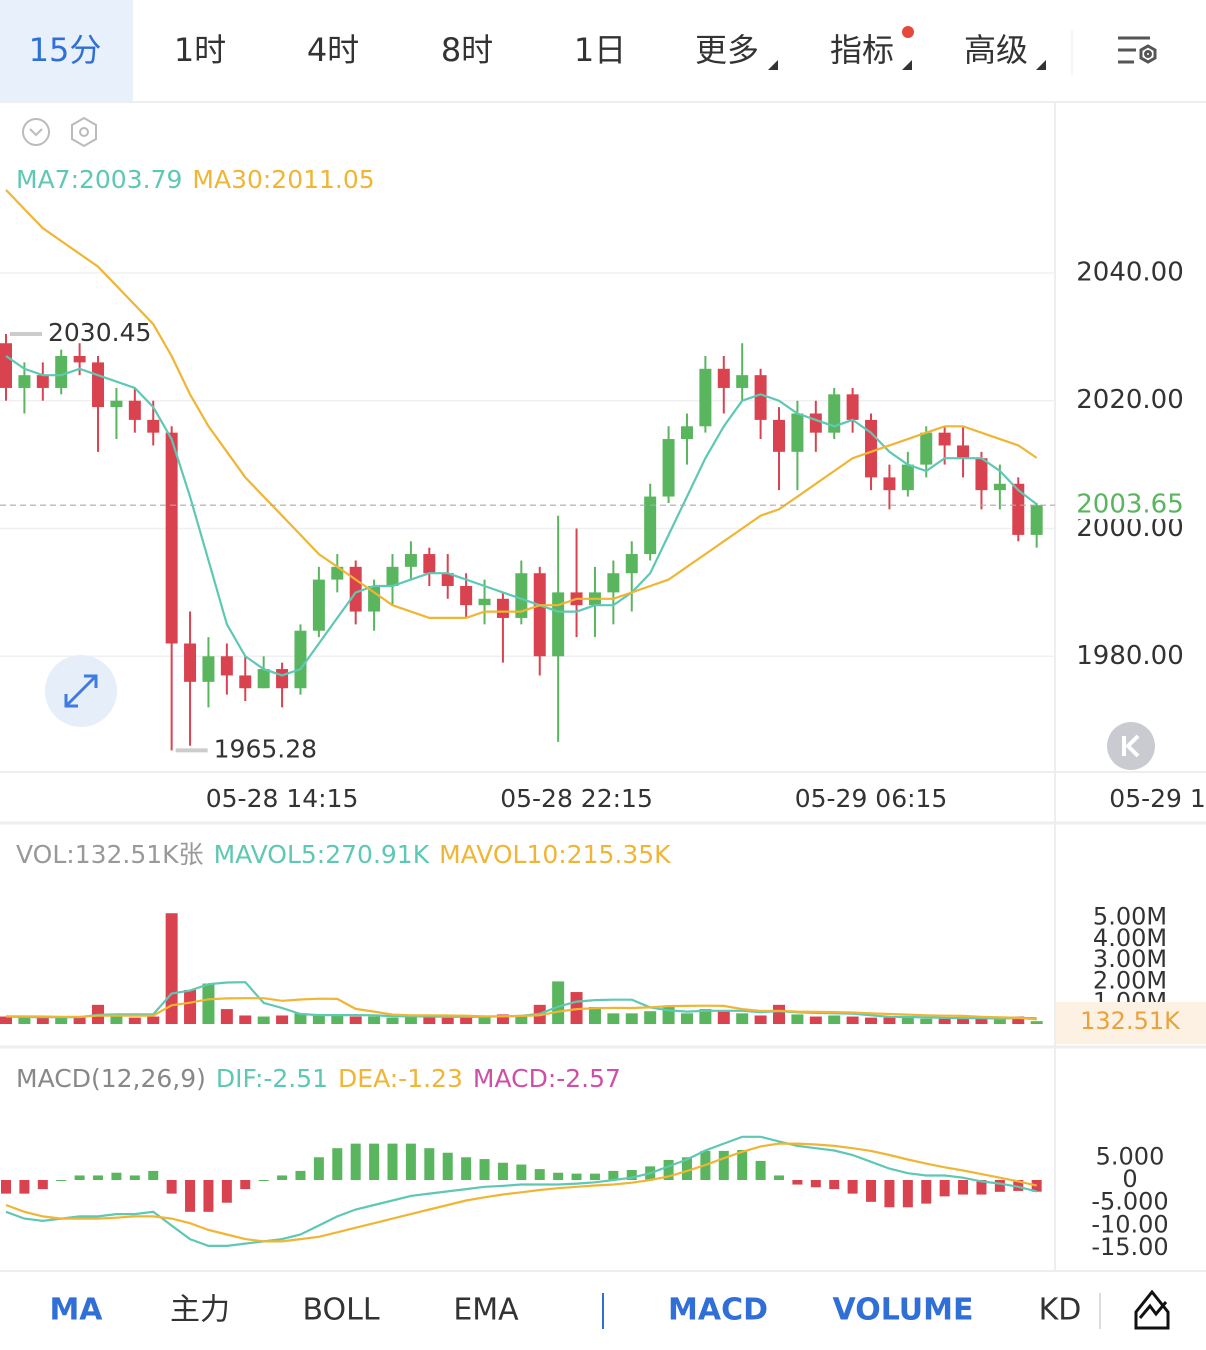 The width and height of the screenshot is (1206, 1350). Describe the element at coordinates (65, 50) in the screenshot. I see `tab: 15分` at that location.